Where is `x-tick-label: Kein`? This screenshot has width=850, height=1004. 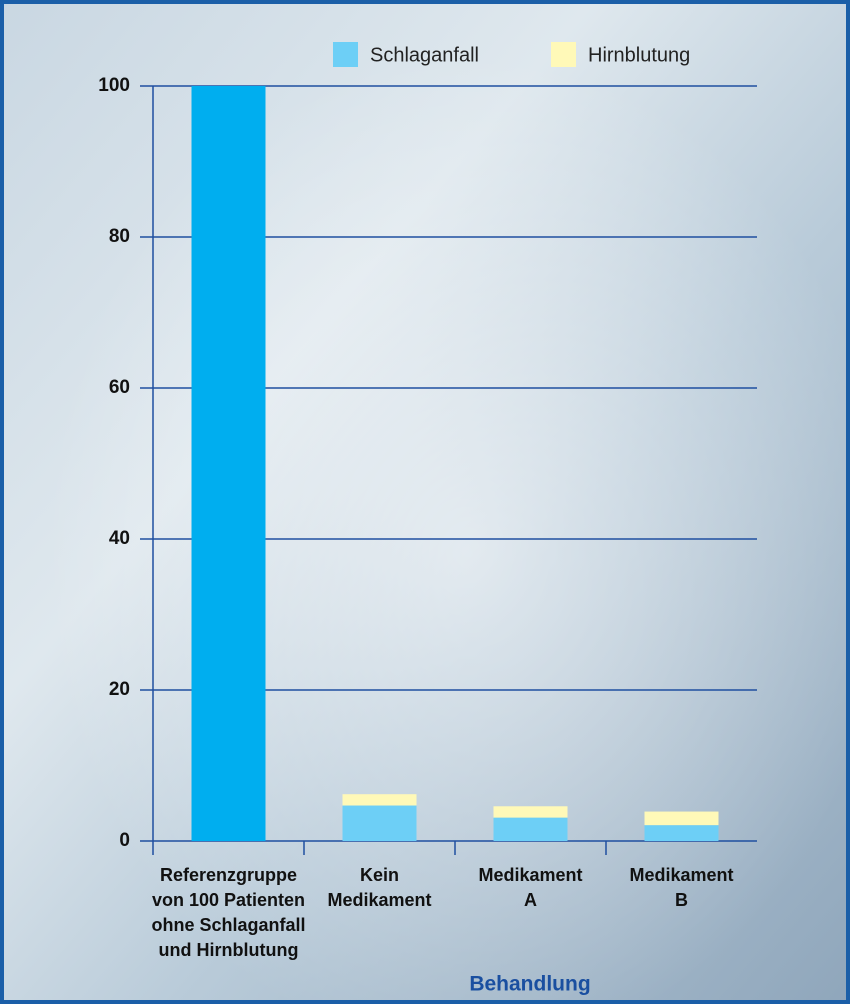
x-tick-label: Kein is located at coordinates (379, 875).